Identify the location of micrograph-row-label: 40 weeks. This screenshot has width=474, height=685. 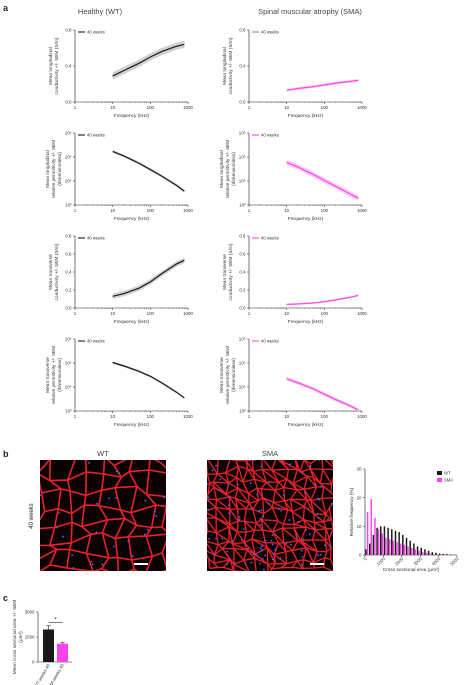
(32, 515).